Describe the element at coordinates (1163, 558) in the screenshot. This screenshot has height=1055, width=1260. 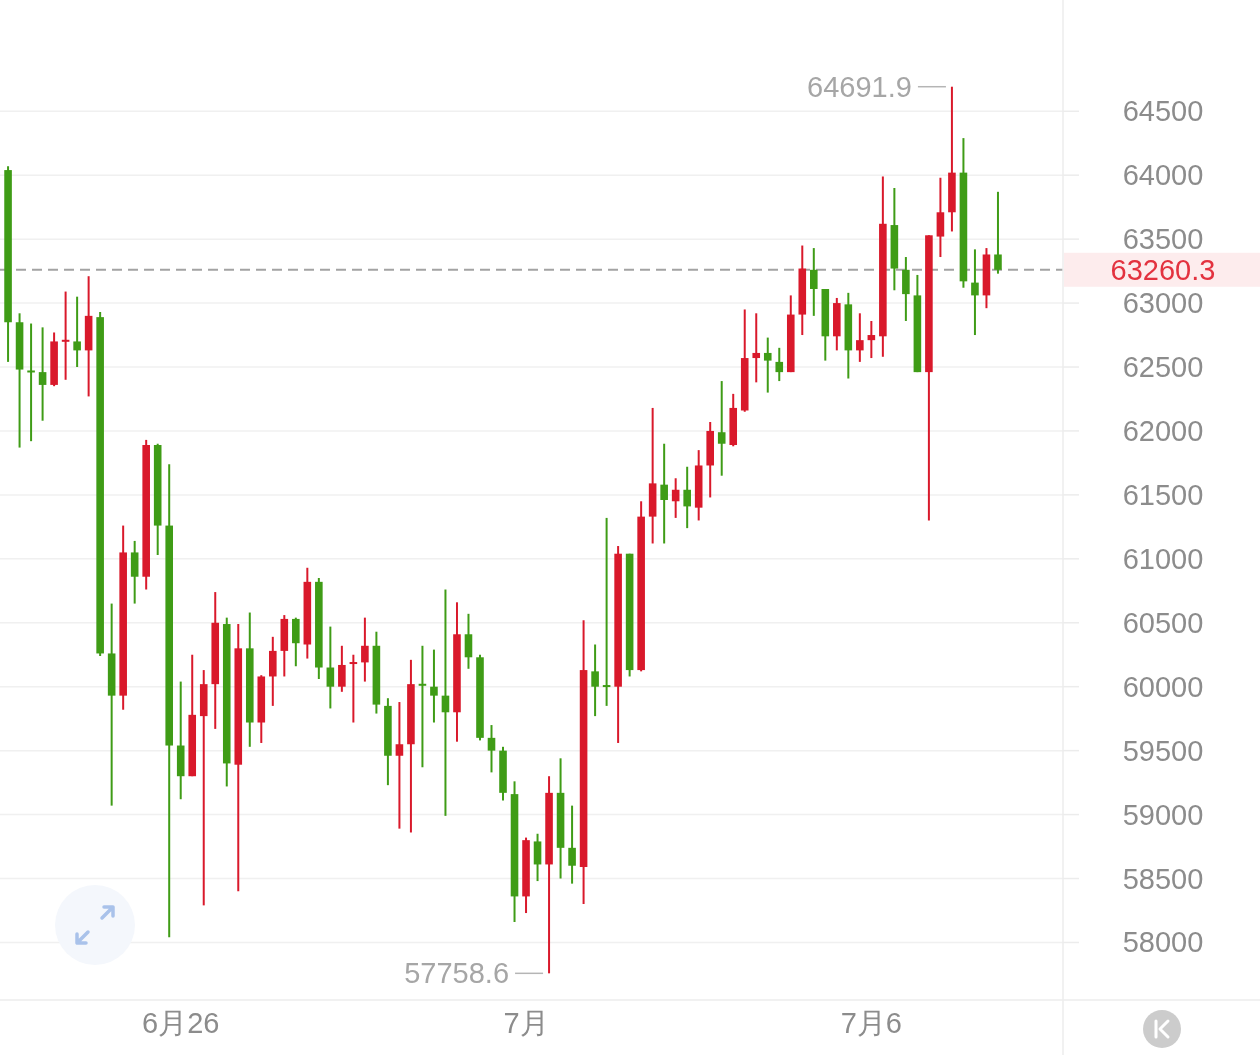
I see `y-tick-label: 61000` at that location.